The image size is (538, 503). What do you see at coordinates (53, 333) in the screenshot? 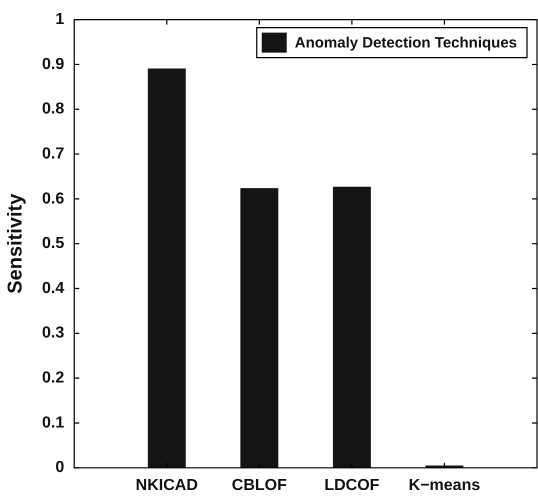
I see `y-tick-label: 0.3` at bounding box center [53, 333].